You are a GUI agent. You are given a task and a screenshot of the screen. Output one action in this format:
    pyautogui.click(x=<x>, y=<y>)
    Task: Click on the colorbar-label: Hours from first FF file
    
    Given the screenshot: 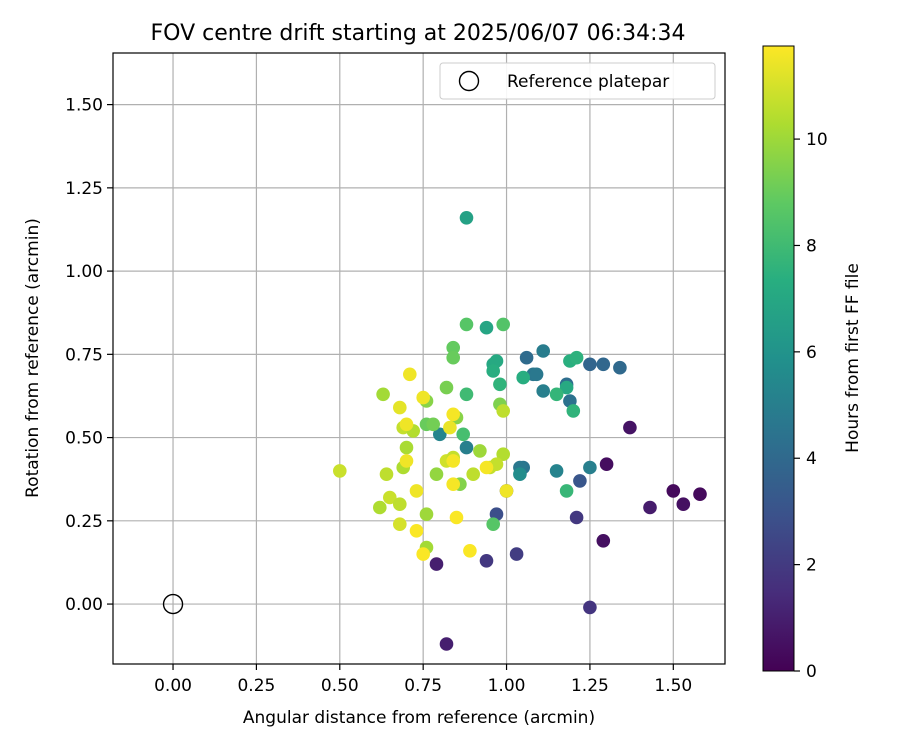 What is the action you would take?
    pyautogui.click(x=853, y=358)
    